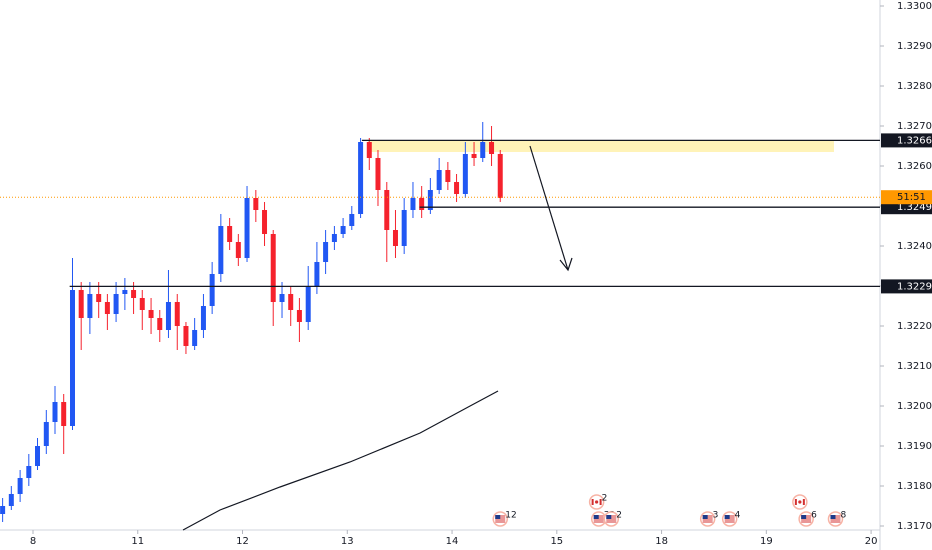 The height and width of the screenshot is (550, 932). What do you see at coordinates (242, 541) in the screenshot?
I see `x-tick-label: 12` at bounding box center [242, 541].